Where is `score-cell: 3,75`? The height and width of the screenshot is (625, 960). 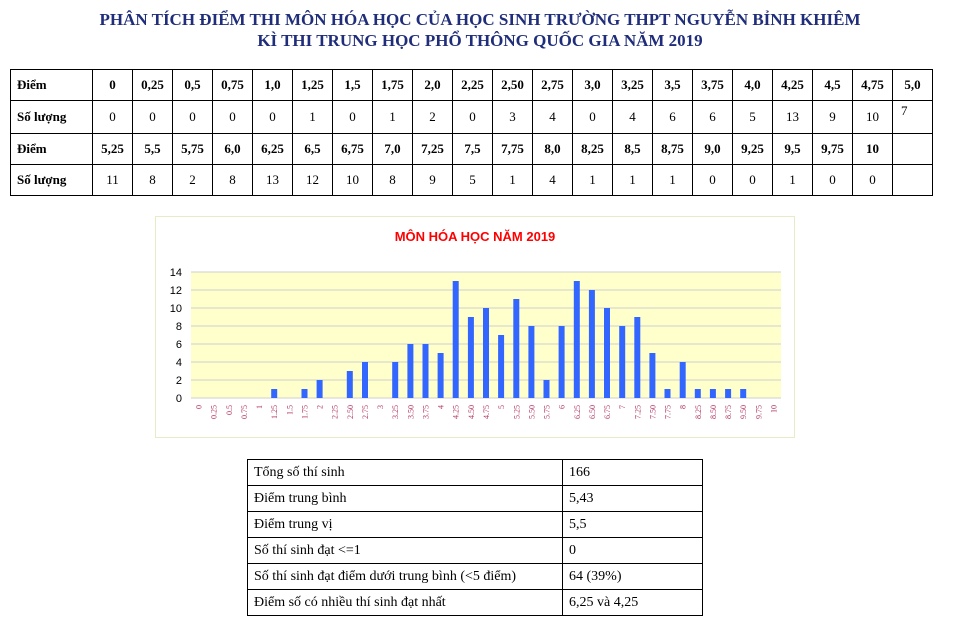 score-cell: 3,75 is located at coordinates (712, 85).